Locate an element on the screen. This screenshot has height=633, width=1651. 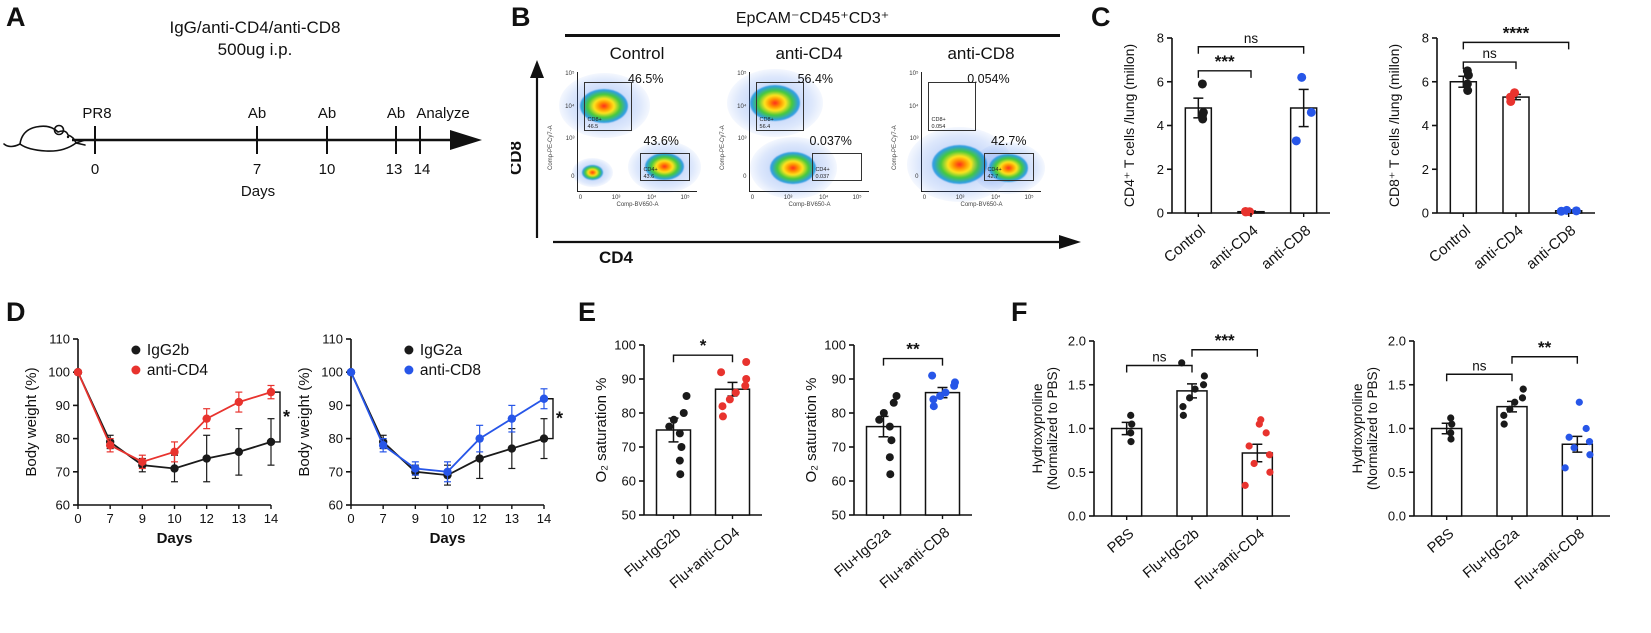
panel-b-letter: B is located at coordinates (521, 17).